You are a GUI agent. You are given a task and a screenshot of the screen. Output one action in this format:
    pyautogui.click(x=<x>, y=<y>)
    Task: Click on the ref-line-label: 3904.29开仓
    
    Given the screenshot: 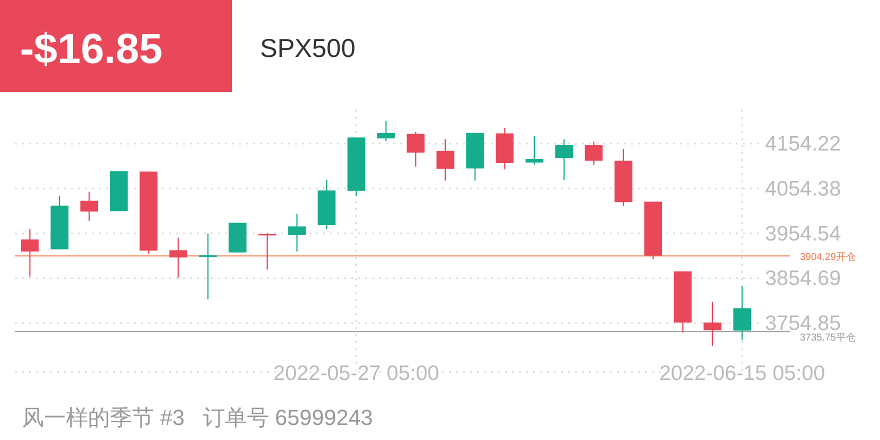 What is the action you would take?
    pyautogui.click(x=828, y=256)
    